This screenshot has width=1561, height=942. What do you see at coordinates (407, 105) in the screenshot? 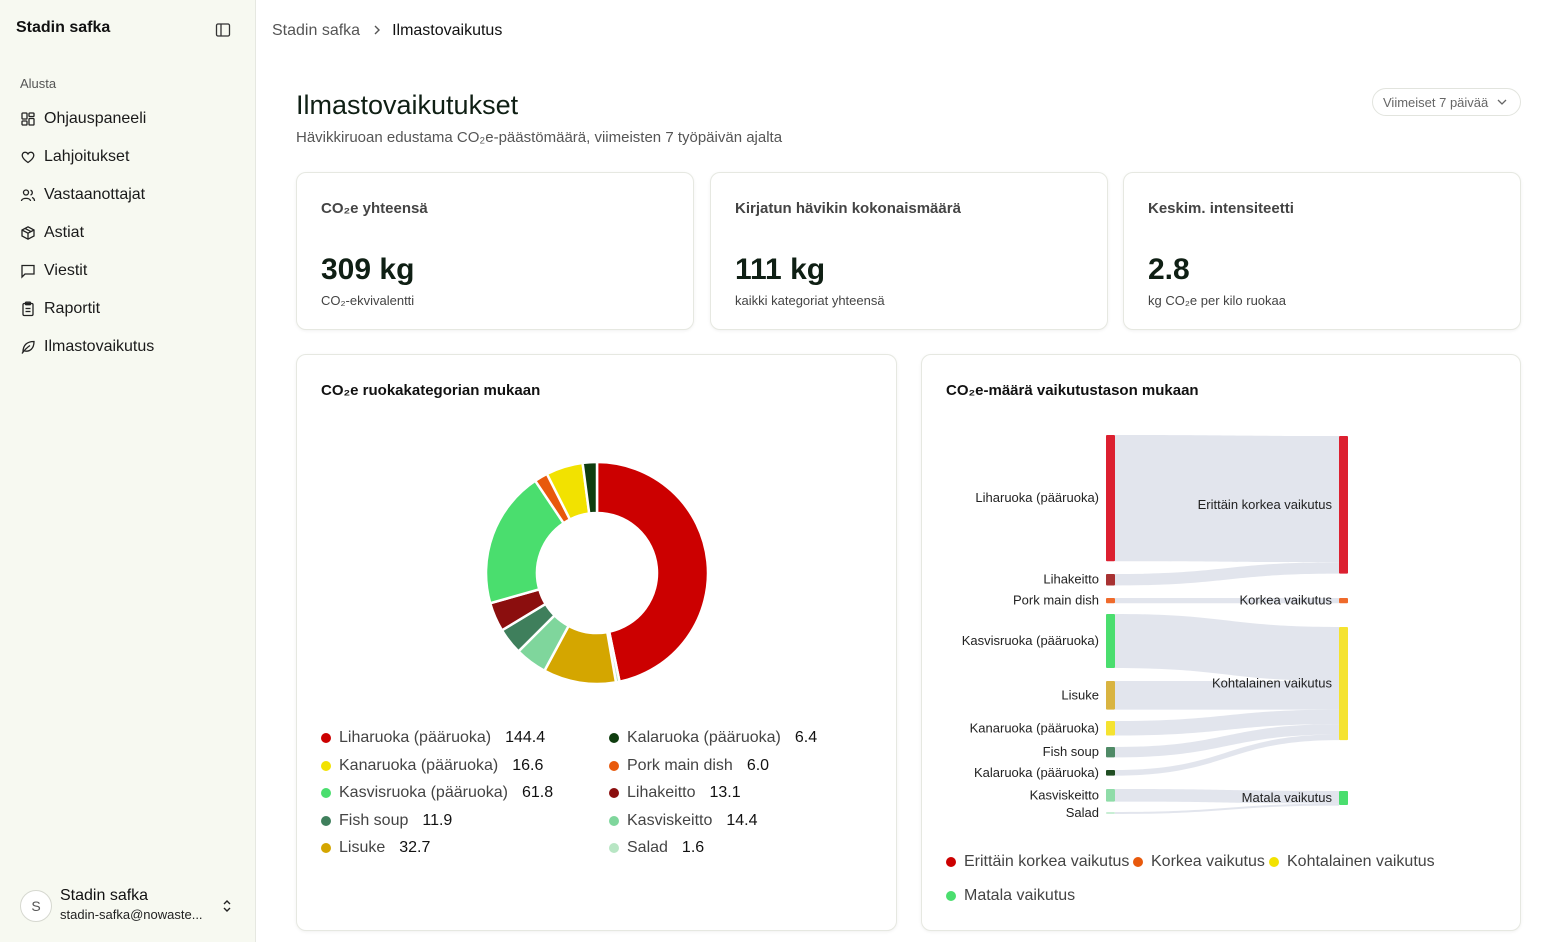
I see `page-title: Ilmastovaikutukset` at bounding box center [407, 105].